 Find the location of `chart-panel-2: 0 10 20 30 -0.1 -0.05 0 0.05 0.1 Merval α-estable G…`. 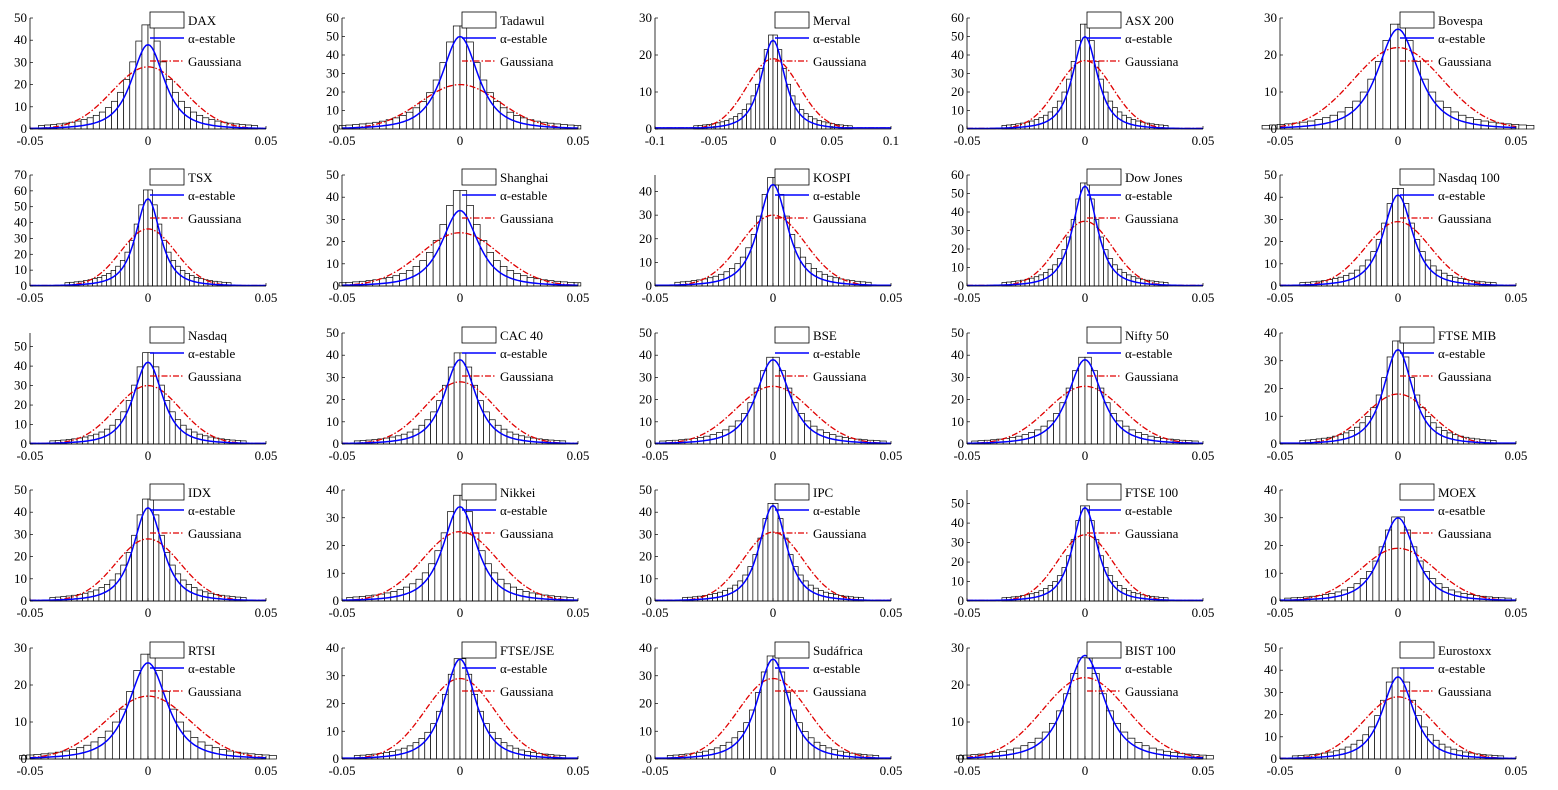

chart-panel-2: 0 10 20 30 -0.1 -0.05 0 0.05 0.1 Merval α-estable G… is located at coordinates (769, 79).